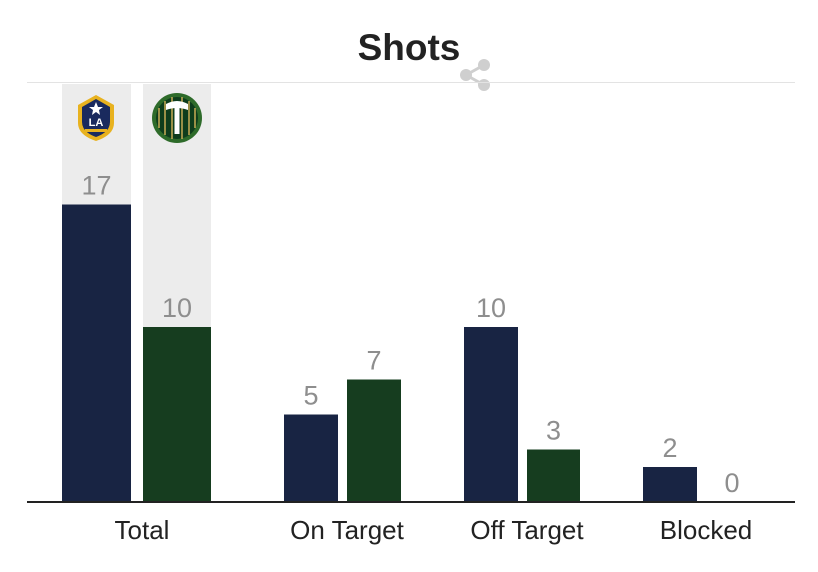  I want to click on value-label: 17, so click(96, 186).